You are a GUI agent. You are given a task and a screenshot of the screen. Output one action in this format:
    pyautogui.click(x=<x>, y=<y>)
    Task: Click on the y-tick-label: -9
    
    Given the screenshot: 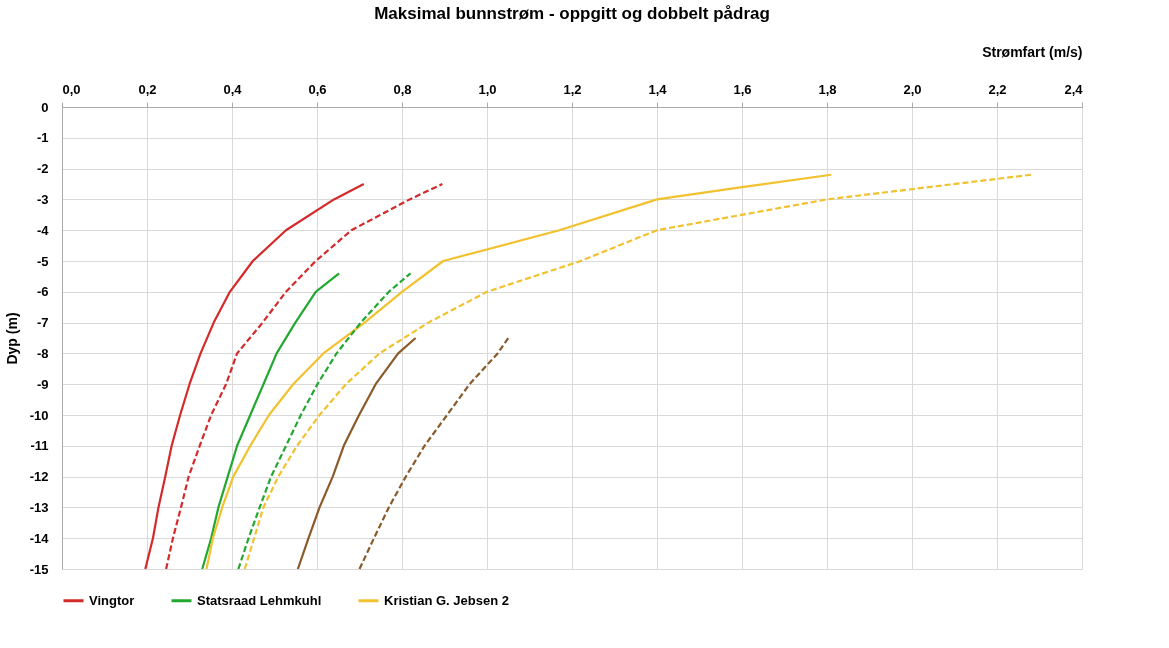 What is the action you would take?
    pyautogui.click(x=42, y=384)
    